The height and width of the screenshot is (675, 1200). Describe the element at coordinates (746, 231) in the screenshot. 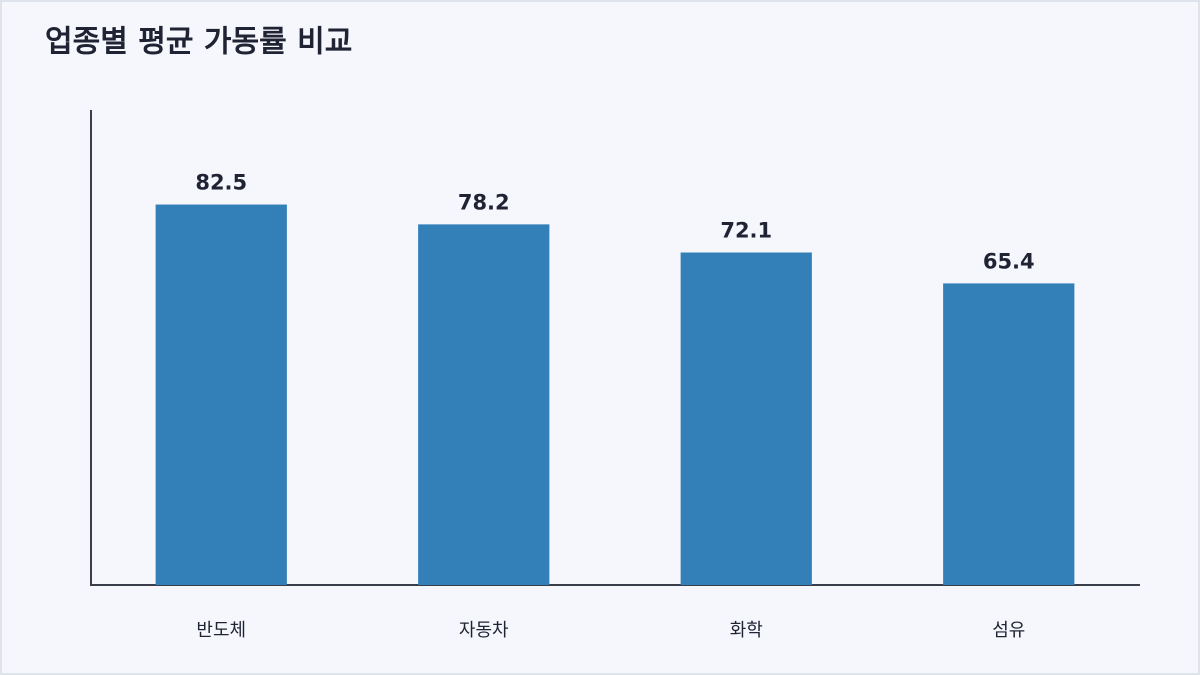

I see `value-label: 72.1` at that location.